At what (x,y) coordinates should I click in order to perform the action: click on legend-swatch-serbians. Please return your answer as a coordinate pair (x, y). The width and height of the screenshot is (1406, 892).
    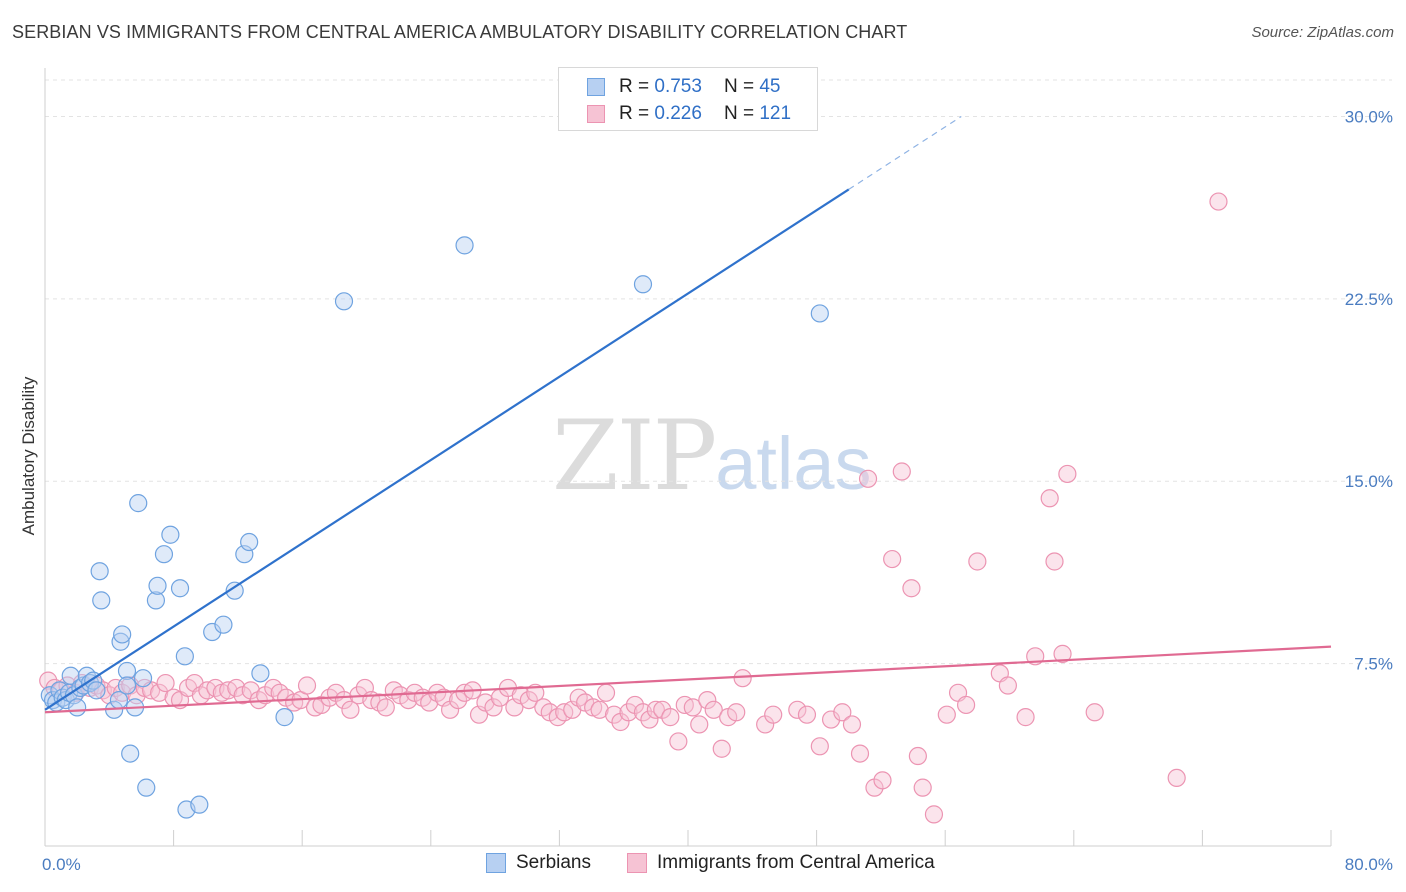
    Looking at the image, I should click on (596, 87).